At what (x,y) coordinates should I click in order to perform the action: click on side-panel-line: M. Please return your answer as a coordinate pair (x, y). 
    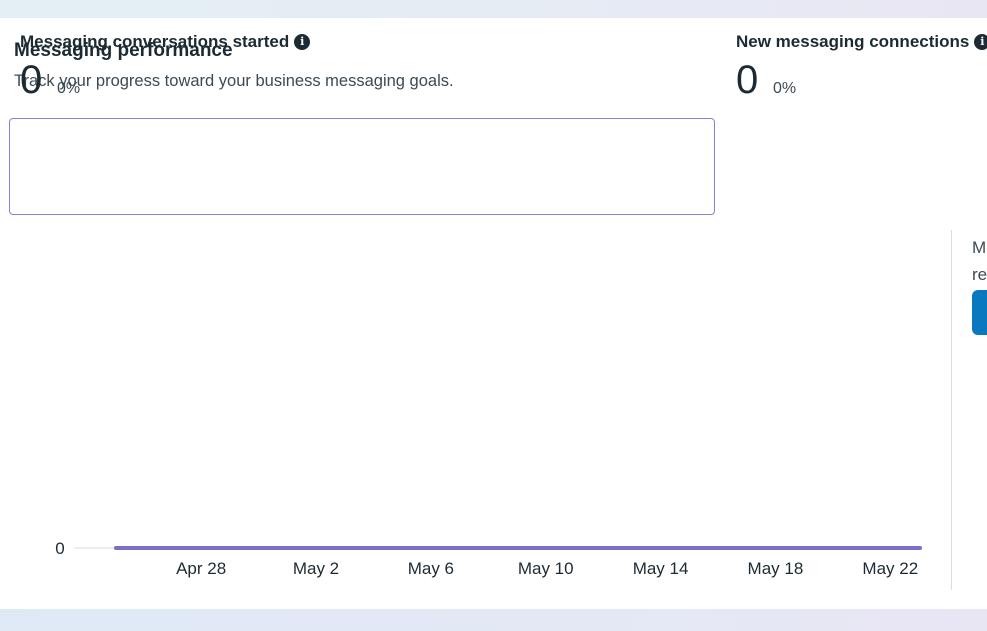
    Looking at the image, I should click on (979, 247).